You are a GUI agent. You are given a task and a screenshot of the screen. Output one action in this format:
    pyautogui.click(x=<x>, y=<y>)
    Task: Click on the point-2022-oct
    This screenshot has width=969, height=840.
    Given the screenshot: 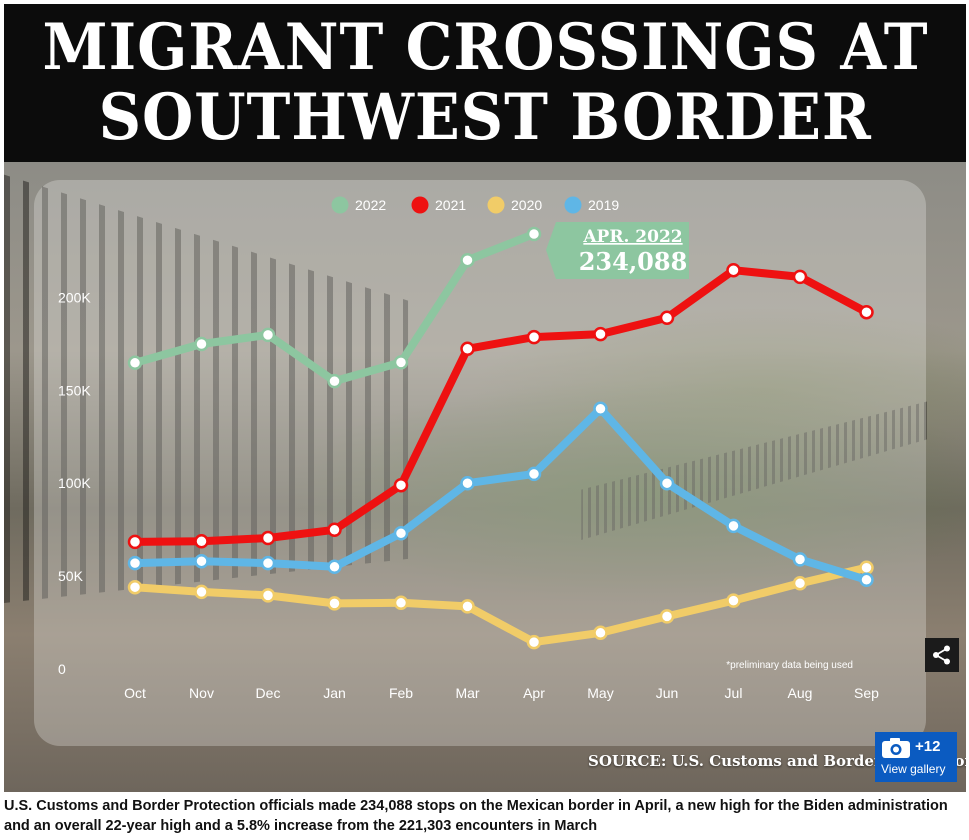 What is the action you would take?
    pyautogui.click(x=135, y=363)
    